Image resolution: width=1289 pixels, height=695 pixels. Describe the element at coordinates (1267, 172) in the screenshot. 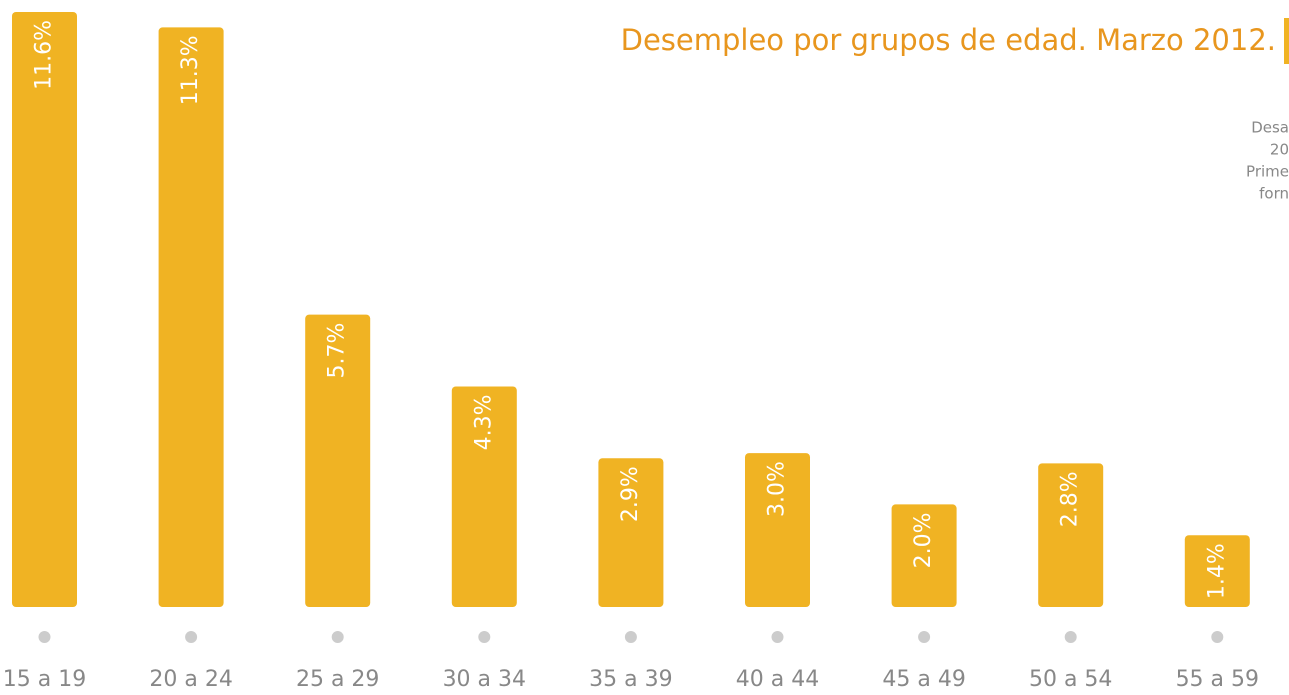

I see `annotation: Prime` at that location.